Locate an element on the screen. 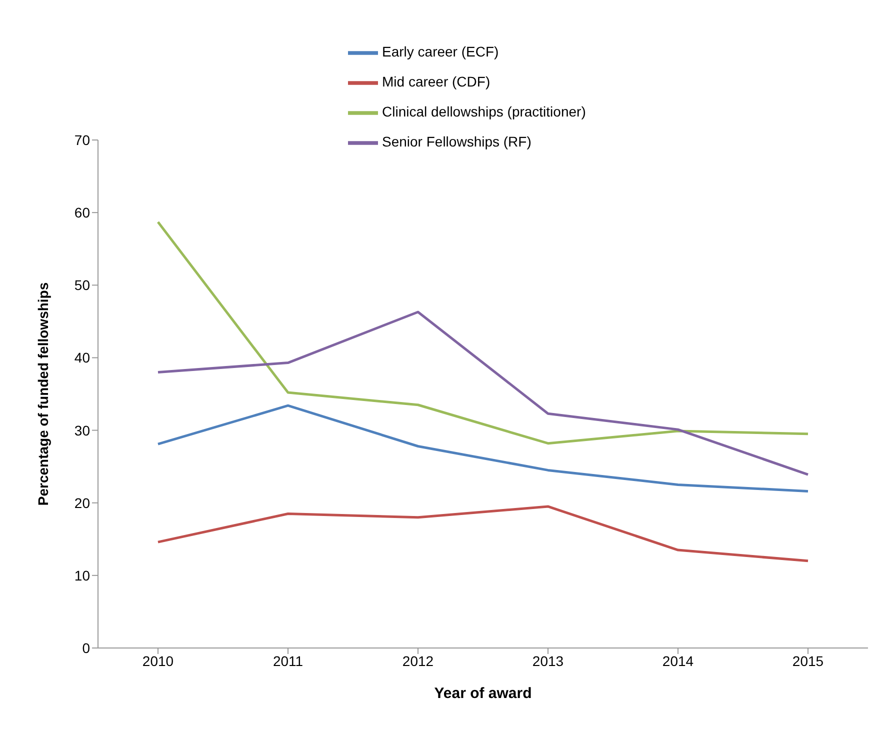 Image resolution: width=893 pixels, height=738 pixels. x-axis-title: Year of award is located at coordinates (483, 693).